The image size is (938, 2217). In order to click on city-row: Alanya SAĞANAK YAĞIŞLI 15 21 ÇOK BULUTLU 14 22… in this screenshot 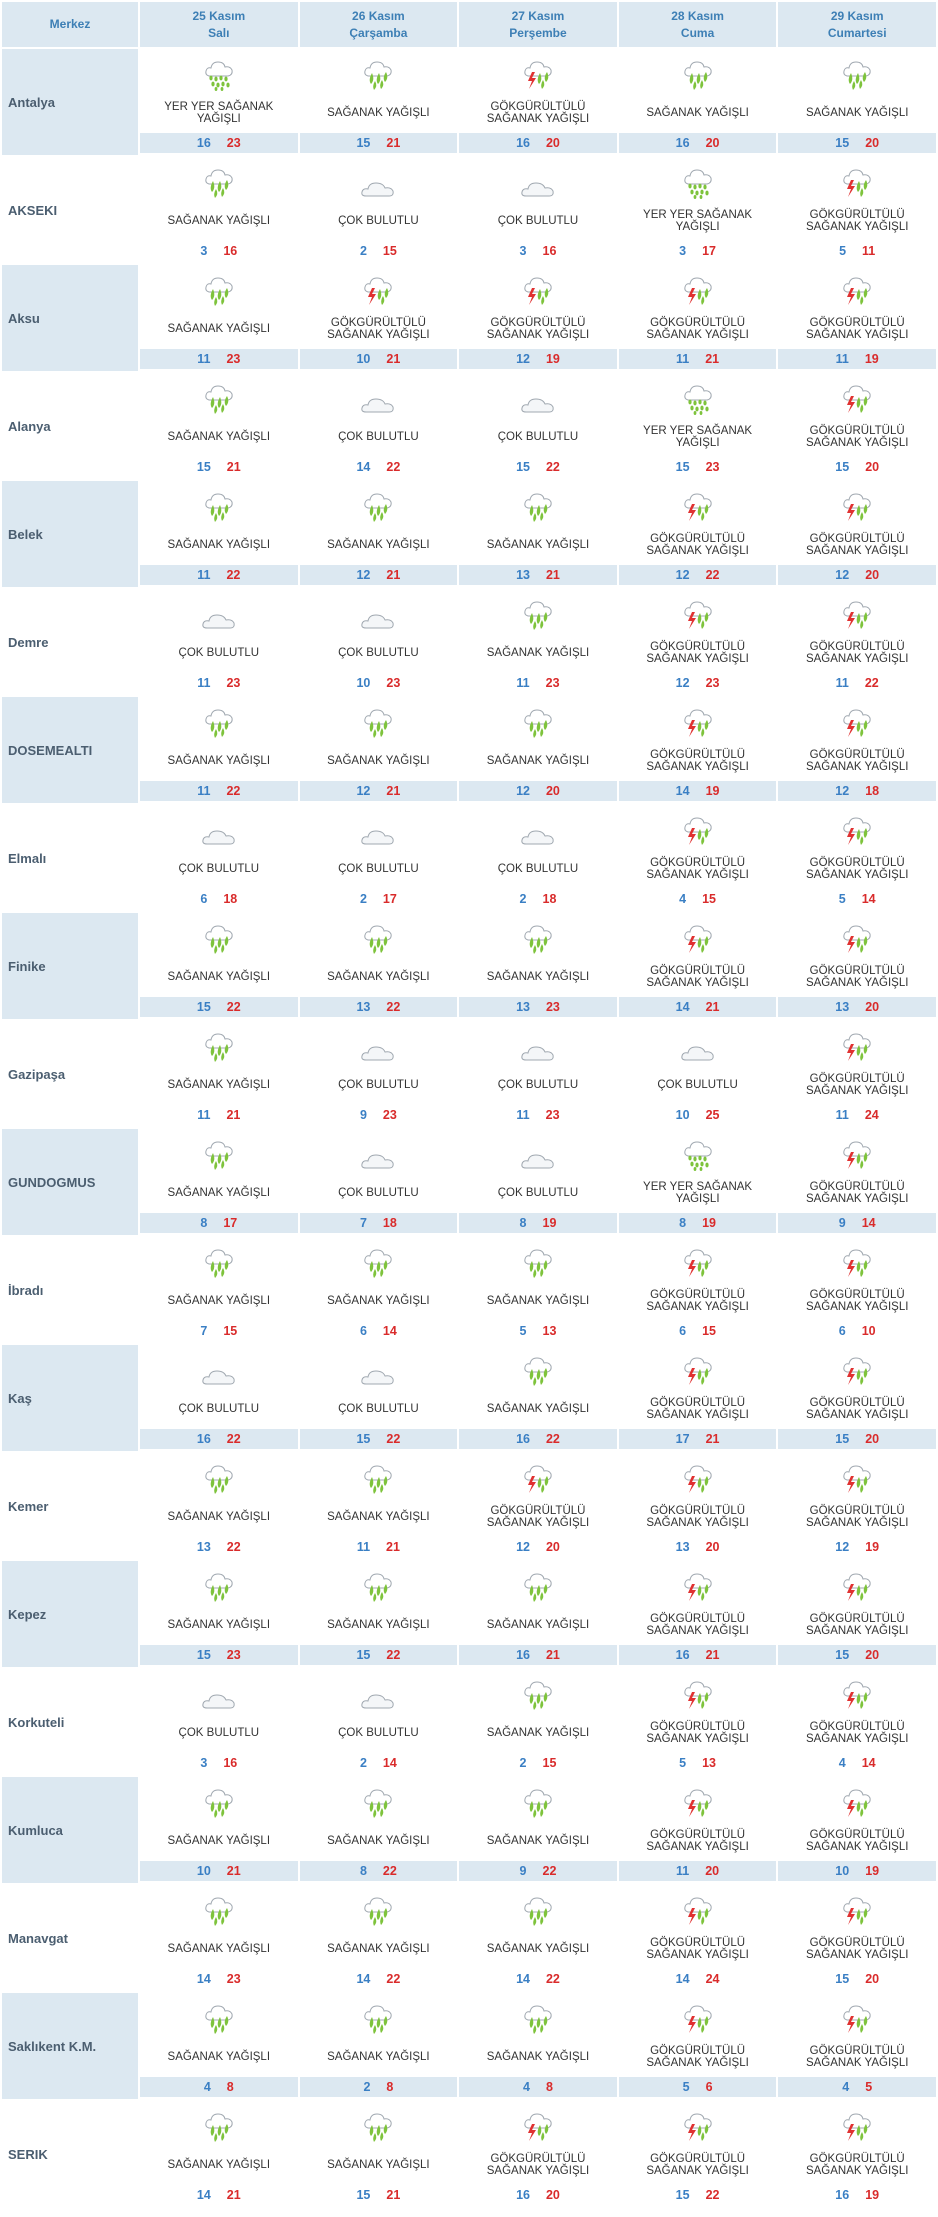, I will do `click(469, 426)`.